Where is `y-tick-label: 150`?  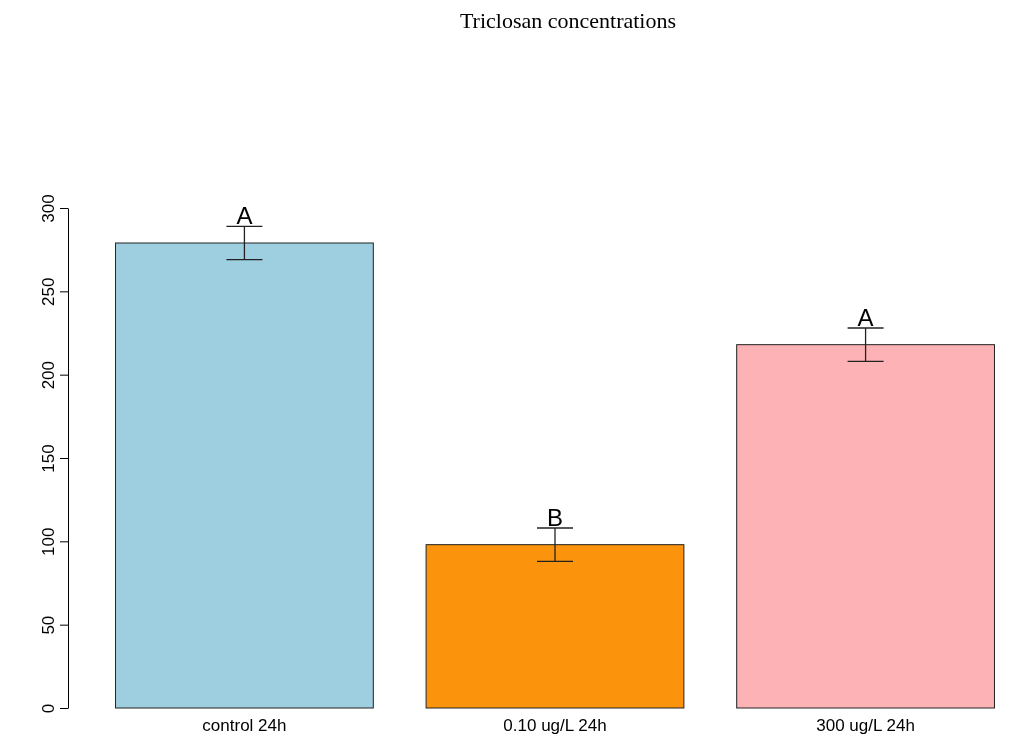 y-tick-label: 150 is located at coordinates (48, 458).